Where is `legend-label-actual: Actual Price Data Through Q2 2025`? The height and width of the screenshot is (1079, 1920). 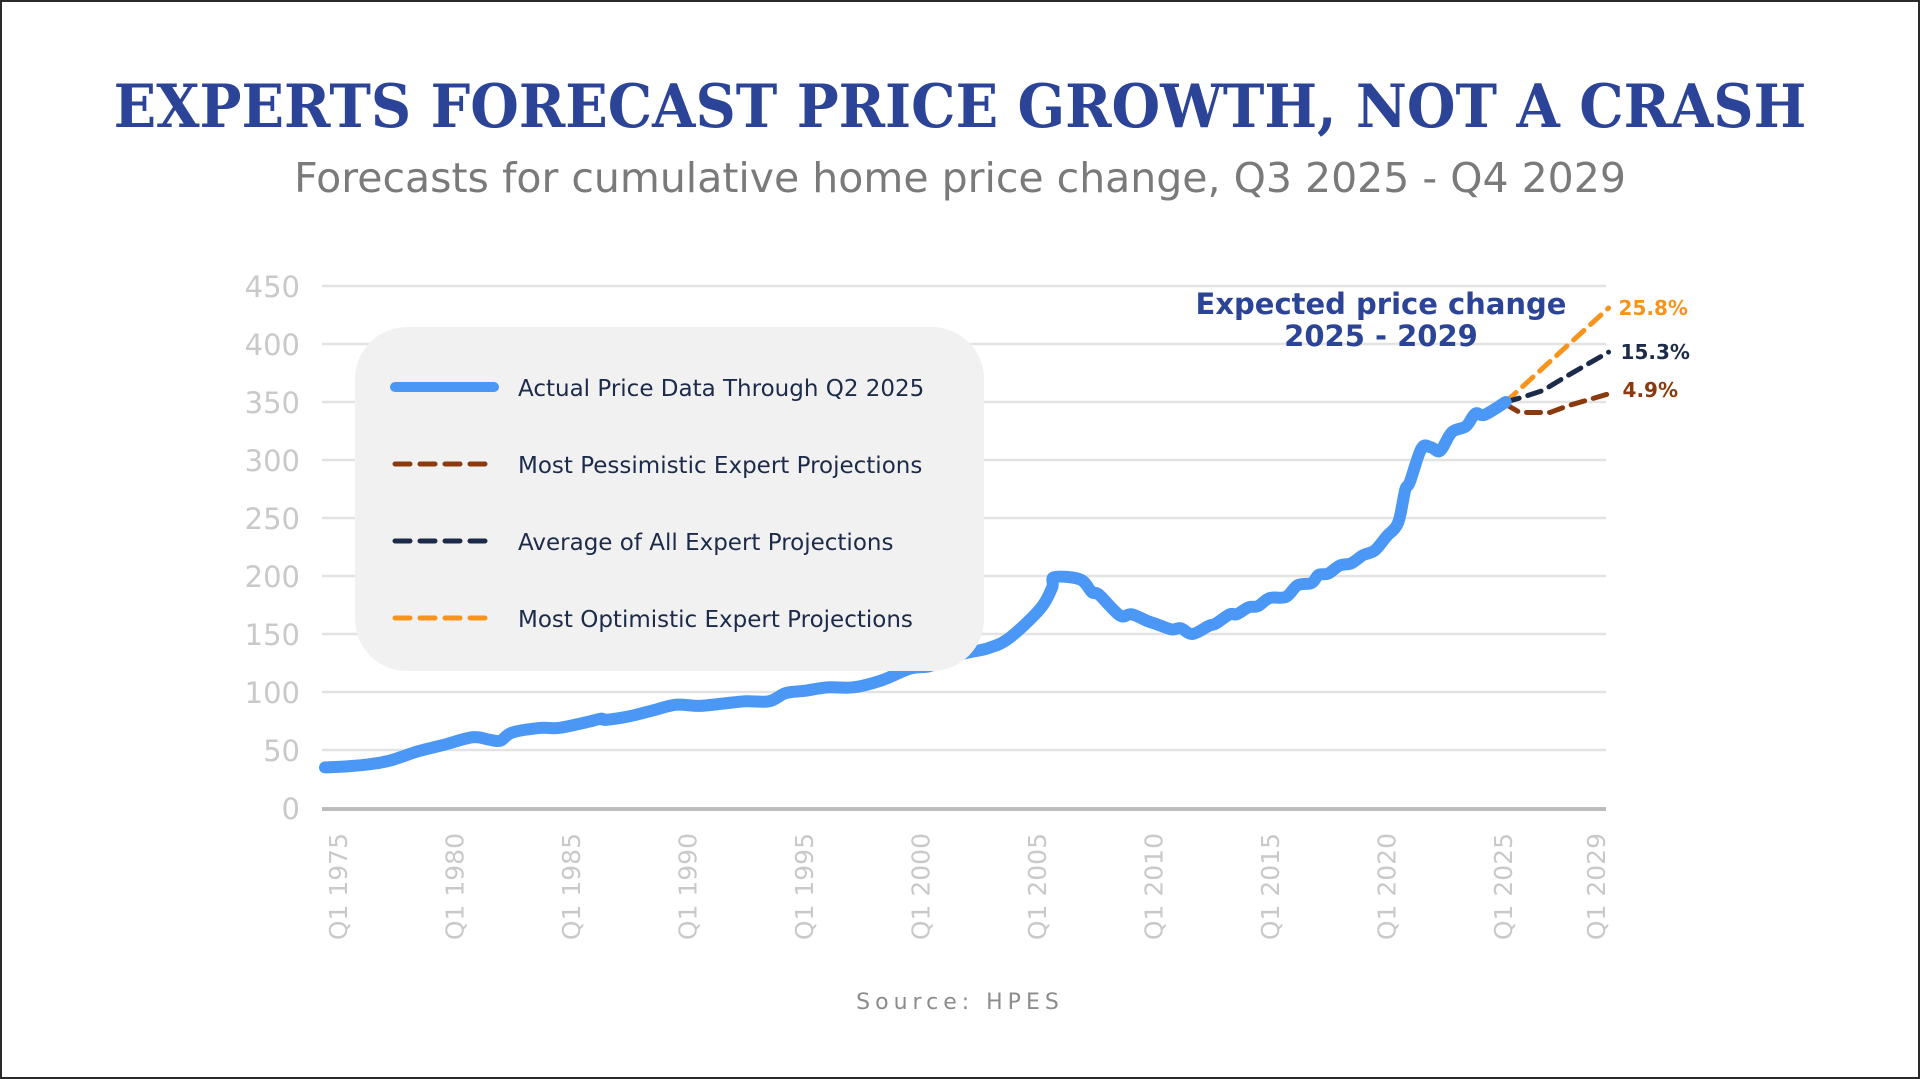 legend-label-actual: Actual Price Data Through Q2 2025 is located at coordinates (721, 389).